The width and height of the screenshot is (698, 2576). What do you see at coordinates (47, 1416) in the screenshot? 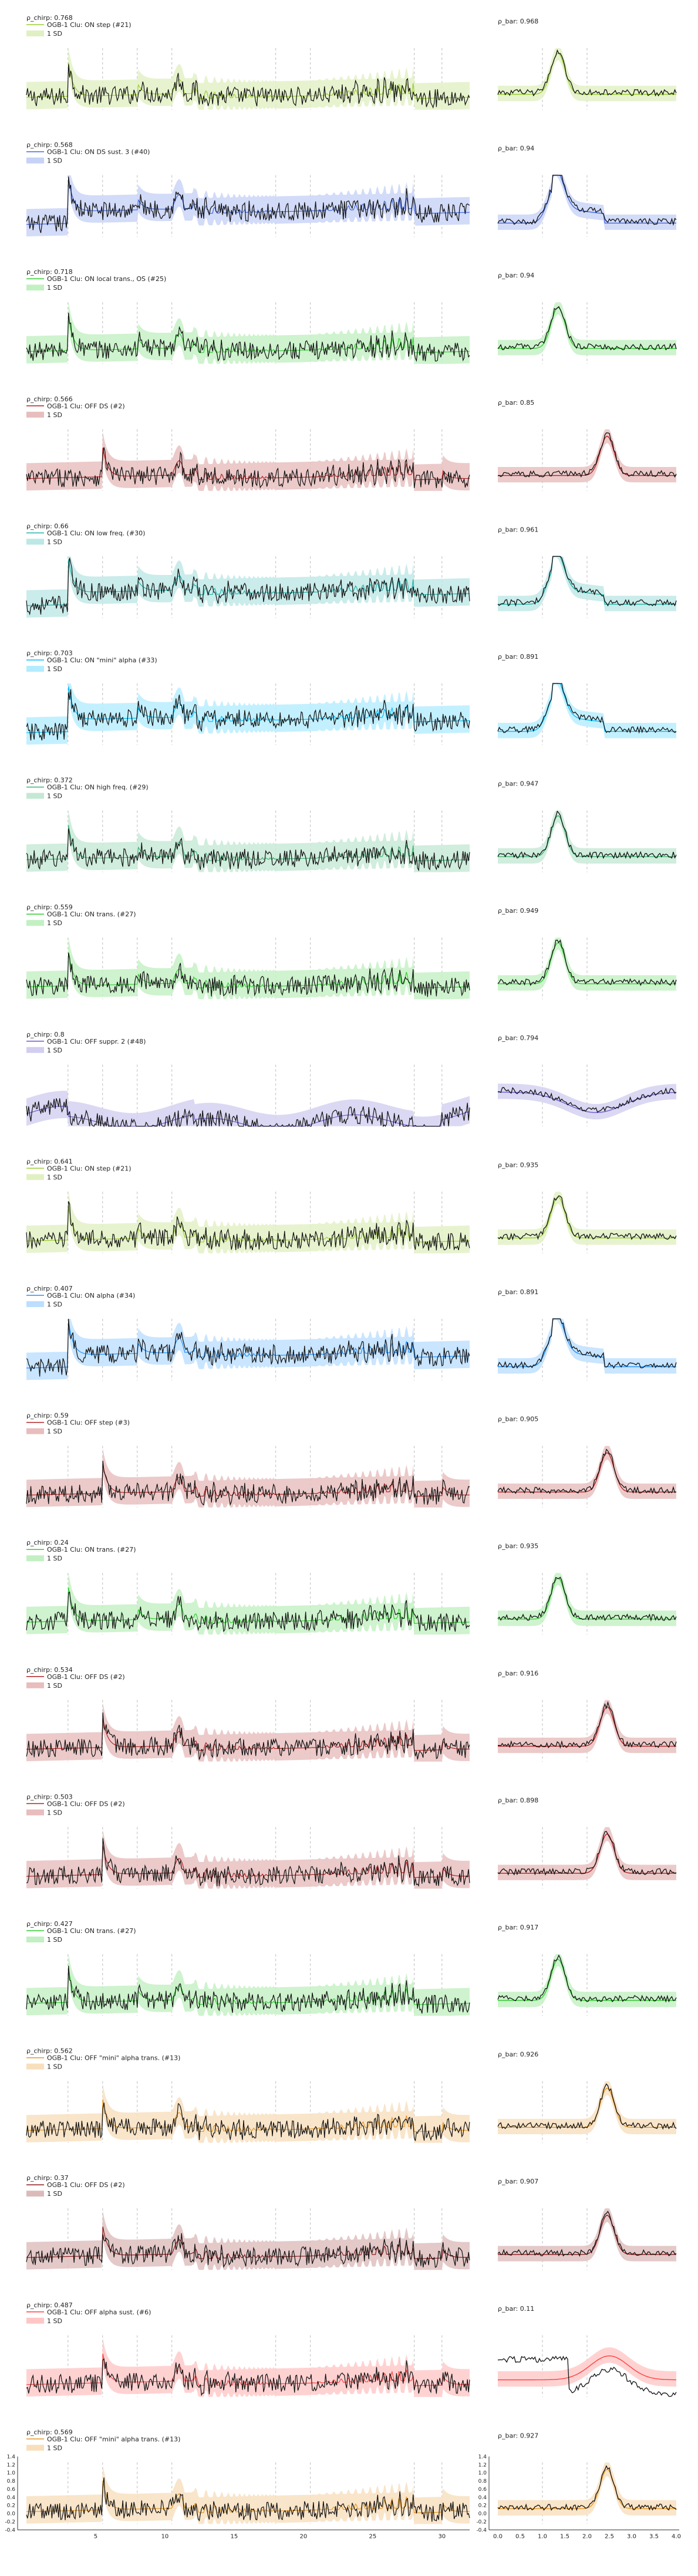
I see `rho-chirp-label: ρ_chirp: 0.59` at bounding box center [47, 1416].